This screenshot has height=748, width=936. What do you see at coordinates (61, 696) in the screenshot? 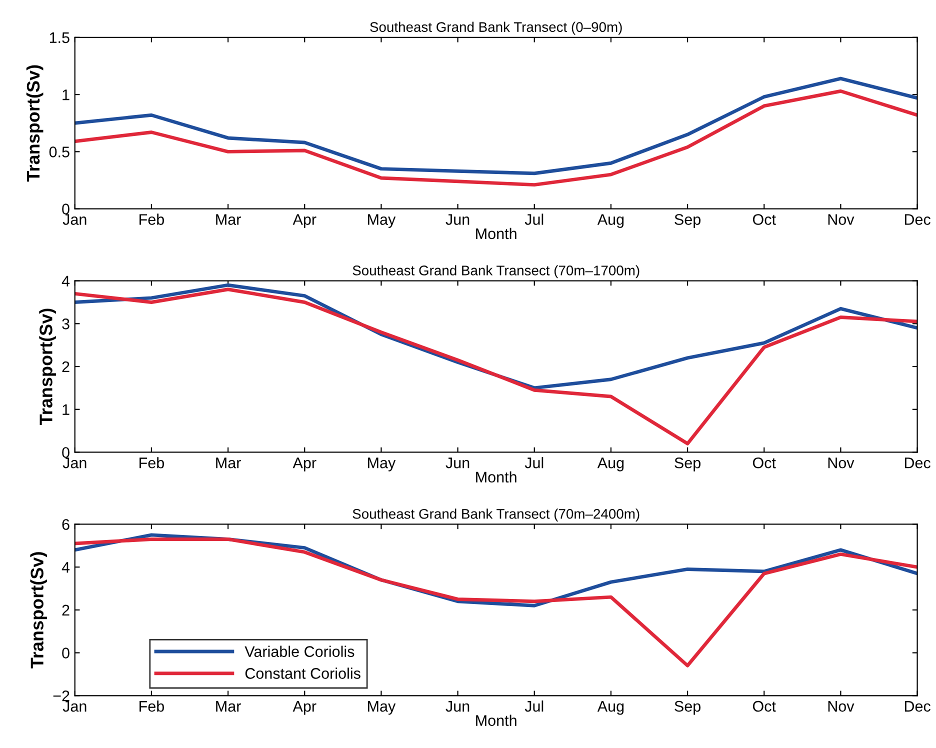
I see `y-tick-label: −2` at bounding box center [61, 696].